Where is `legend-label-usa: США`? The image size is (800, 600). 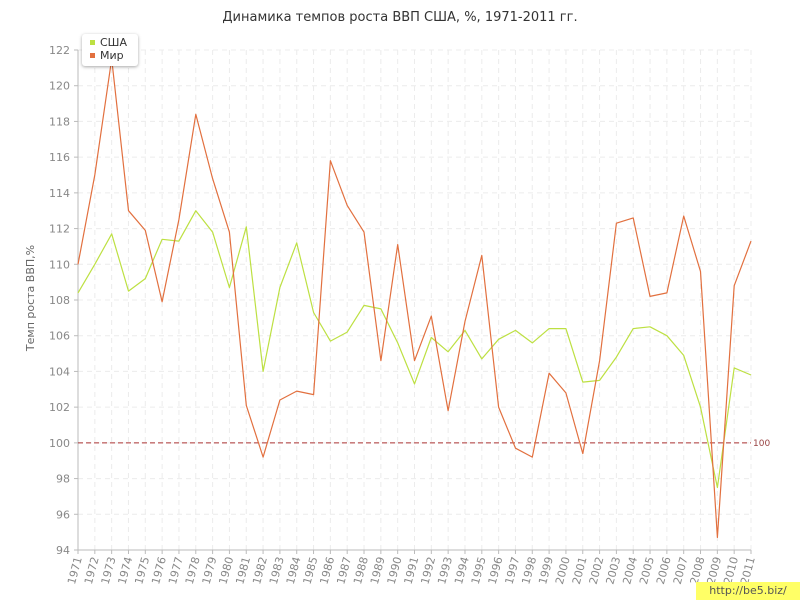 legend-label-usa: США is located at coordinates (113, 42).